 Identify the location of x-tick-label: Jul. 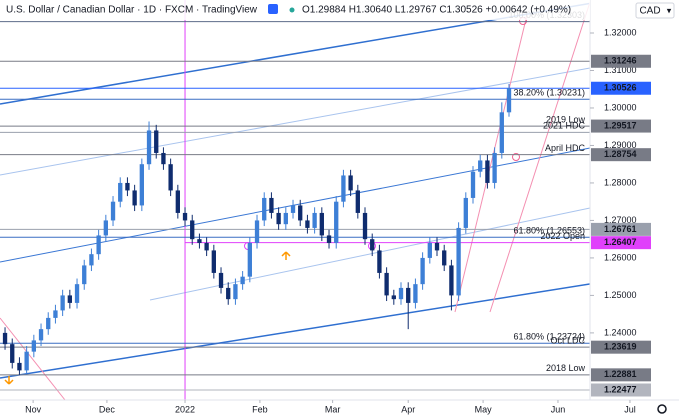
(630, 409).